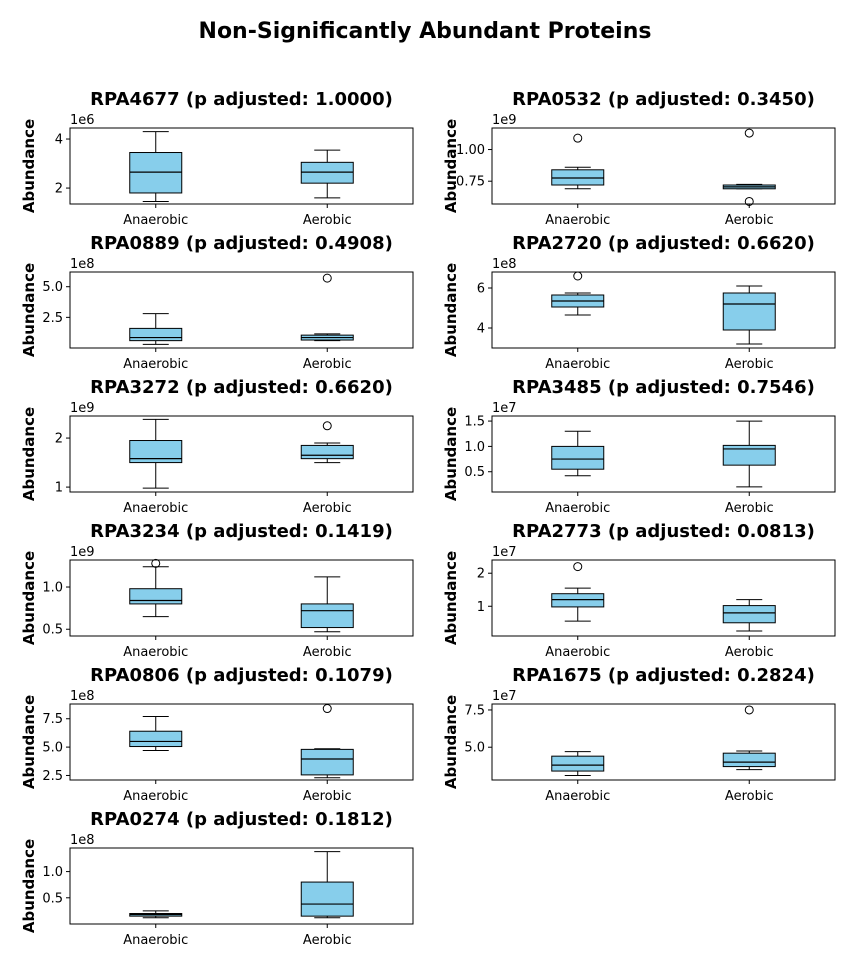 The width and height of the screenshot is (850, 958). Describe the element at coordinates (663, 243) in the screenshot. I see `subplot-title: RPA2720 (p adjusted: 0.6620)` at that location.